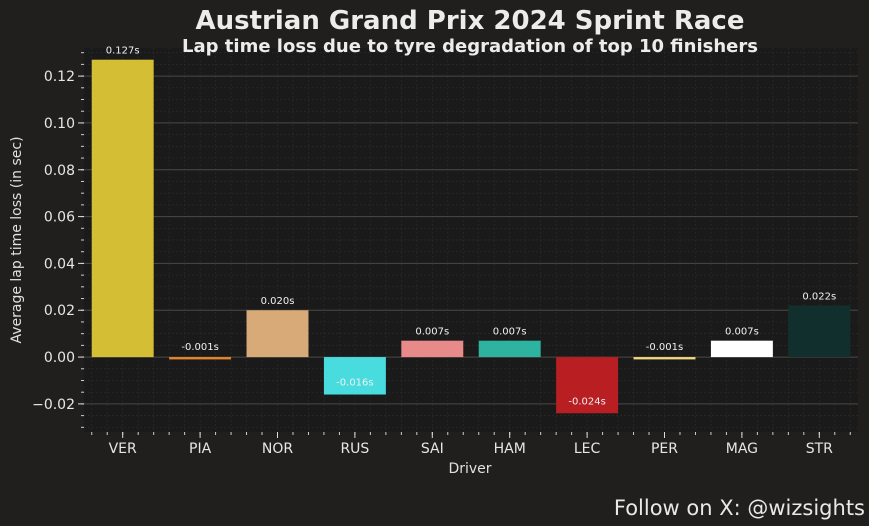  What do you see at coordinates (664, 358) in the screenshot?
I see `bar-per` at bounding box center [664, 358].